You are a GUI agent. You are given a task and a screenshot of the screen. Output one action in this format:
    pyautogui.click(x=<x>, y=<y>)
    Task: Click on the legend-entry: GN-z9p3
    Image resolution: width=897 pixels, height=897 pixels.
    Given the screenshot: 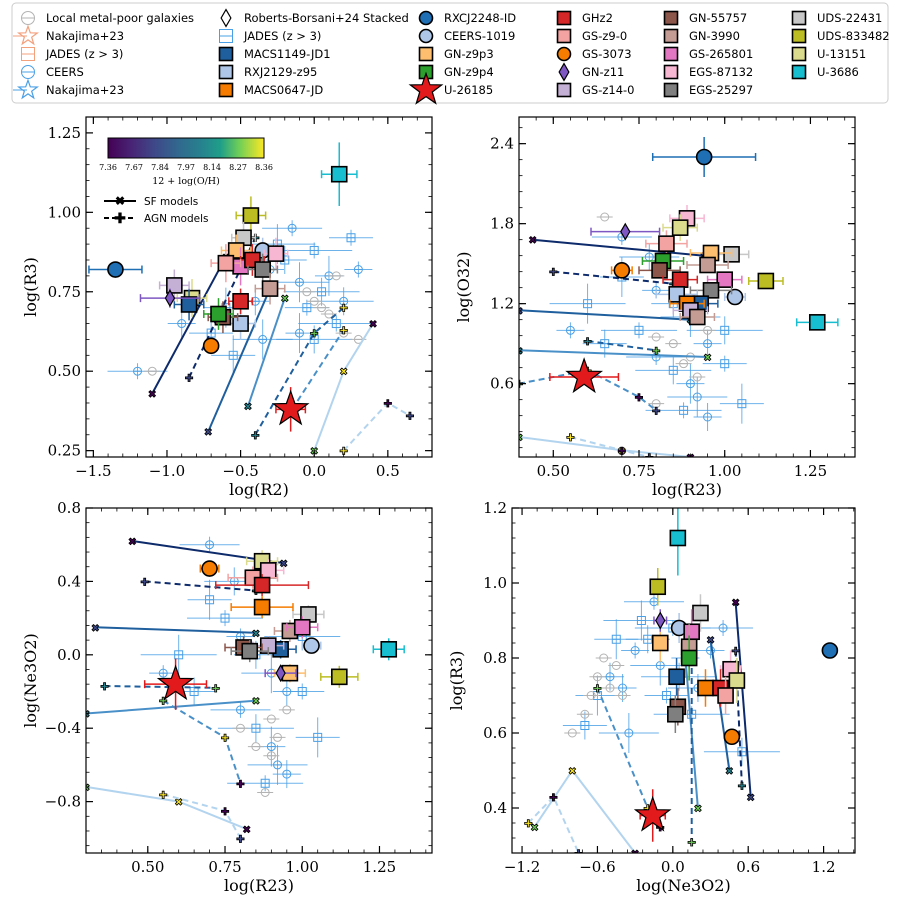 What is the action you would take?
    pyautogui.click(x=456, y=54)
    